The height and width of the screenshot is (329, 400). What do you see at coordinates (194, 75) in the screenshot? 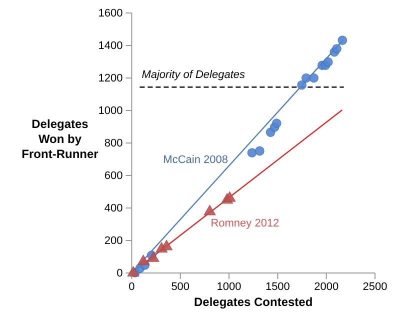
I see `ref-line-label: Majority of Delegates` at bounding box center [194, 75].